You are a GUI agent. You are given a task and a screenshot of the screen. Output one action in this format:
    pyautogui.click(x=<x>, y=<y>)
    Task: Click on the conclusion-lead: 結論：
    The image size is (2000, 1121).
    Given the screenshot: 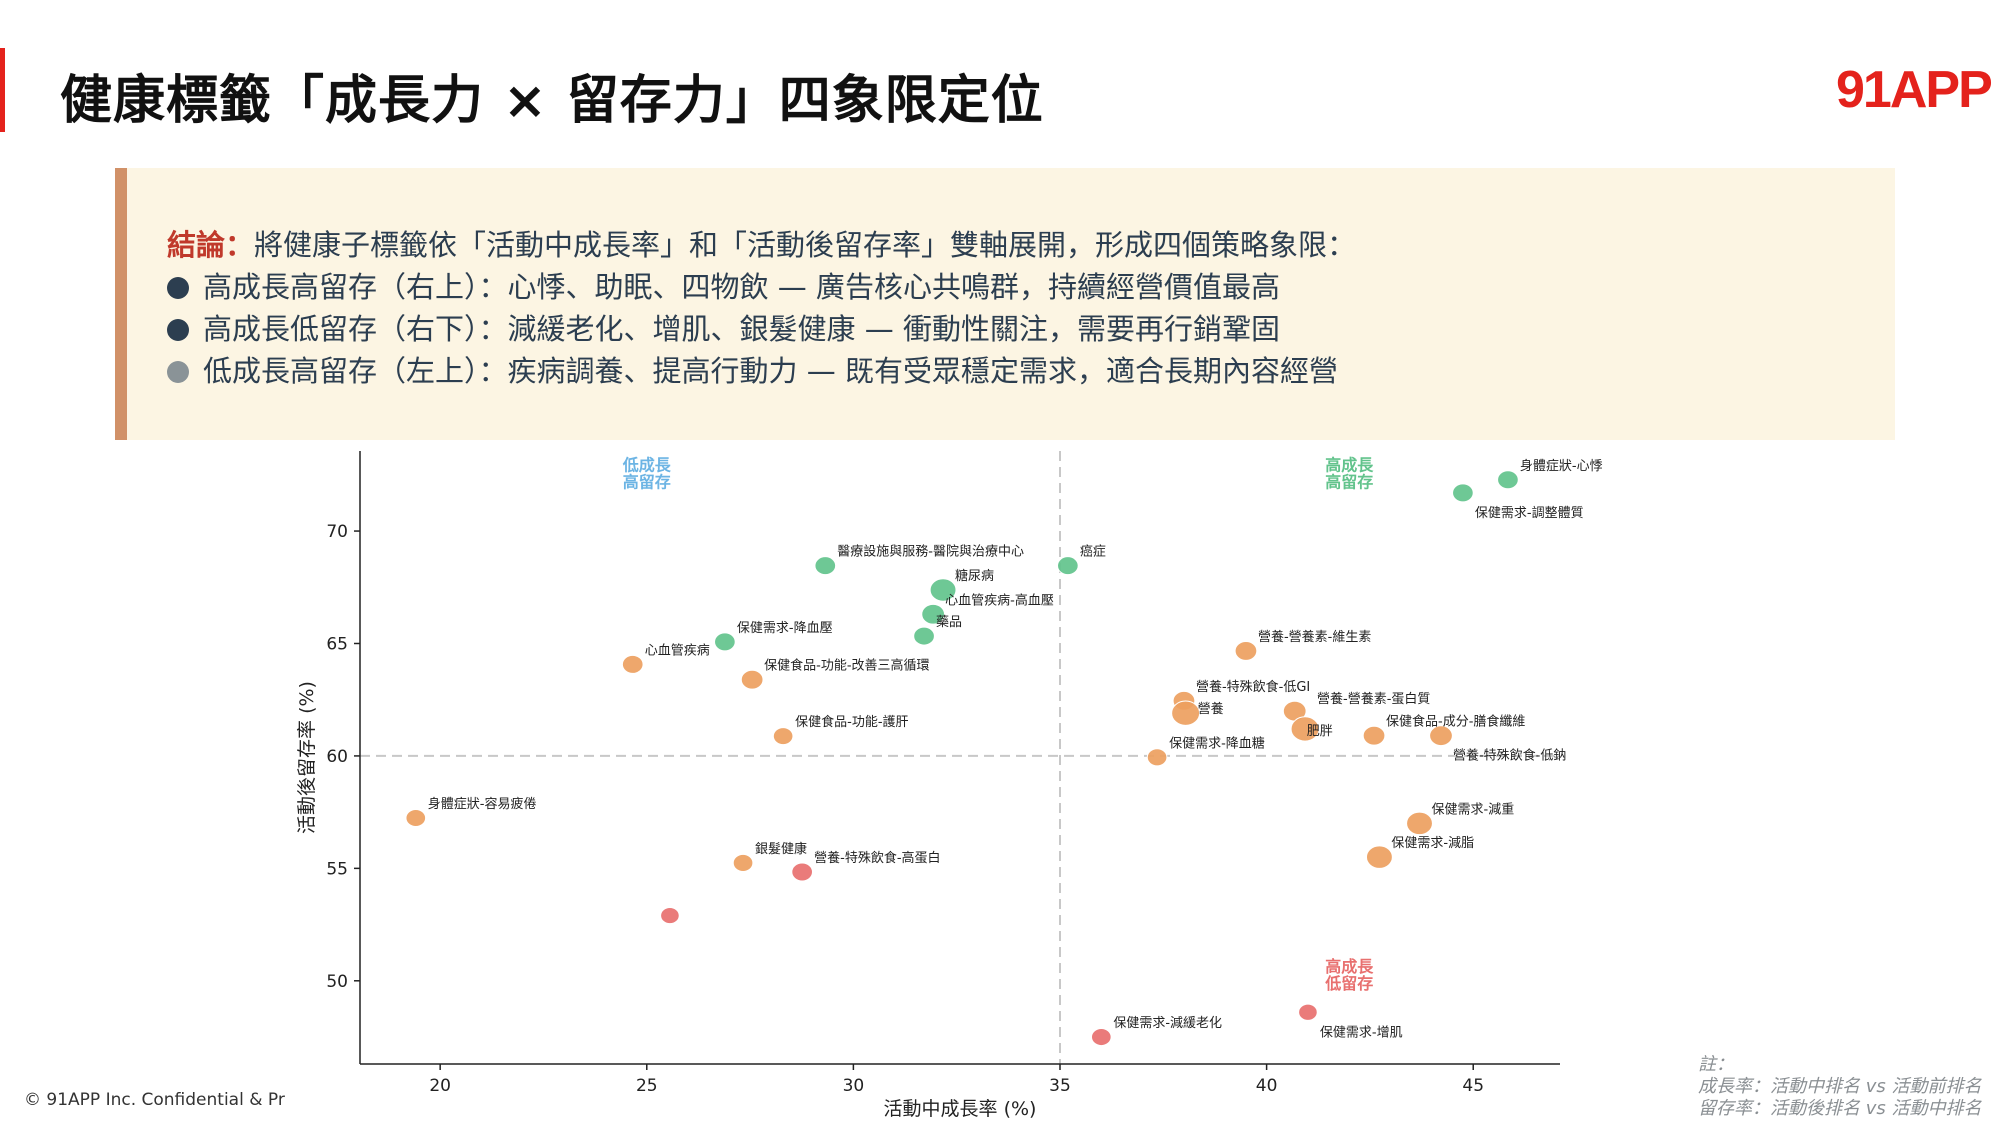 What is the action you would take?
    pyautogui.click(x=211, y=245)
    